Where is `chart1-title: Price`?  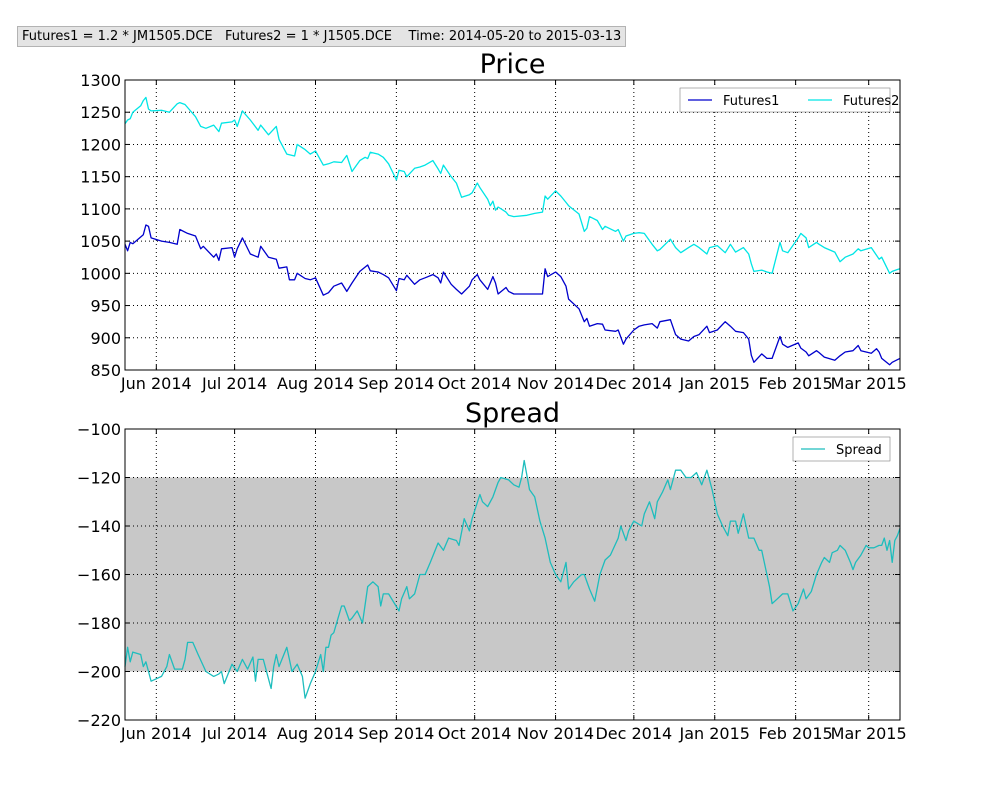 chart1-title: Price is located at coordinates (513, 64).